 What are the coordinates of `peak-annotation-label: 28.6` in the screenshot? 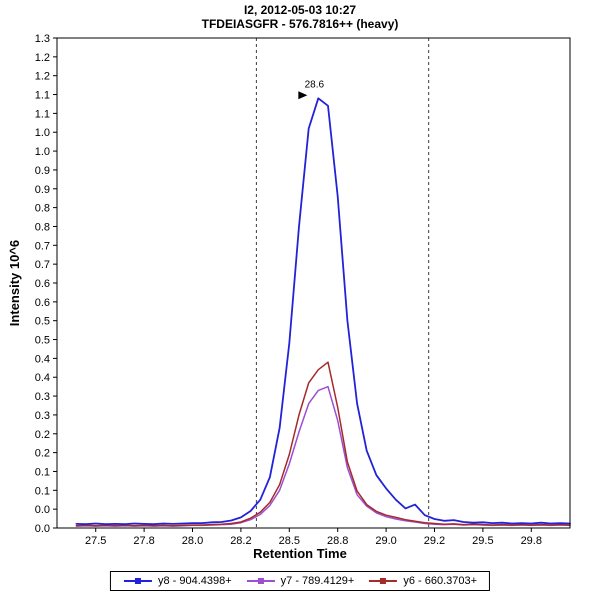 It's located at (315, 84).